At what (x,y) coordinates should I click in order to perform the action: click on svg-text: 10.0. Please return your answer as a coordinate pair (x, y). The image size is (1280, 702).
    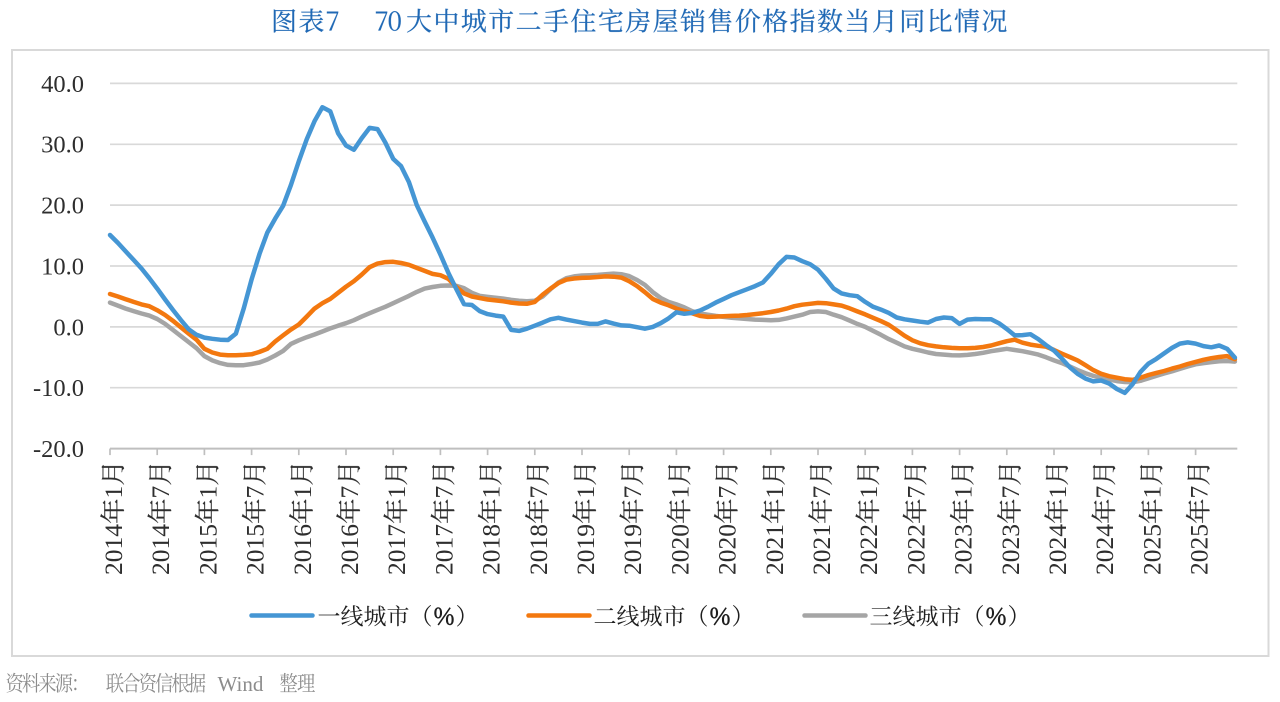
    Looking at the image, I should click on (62, 266).